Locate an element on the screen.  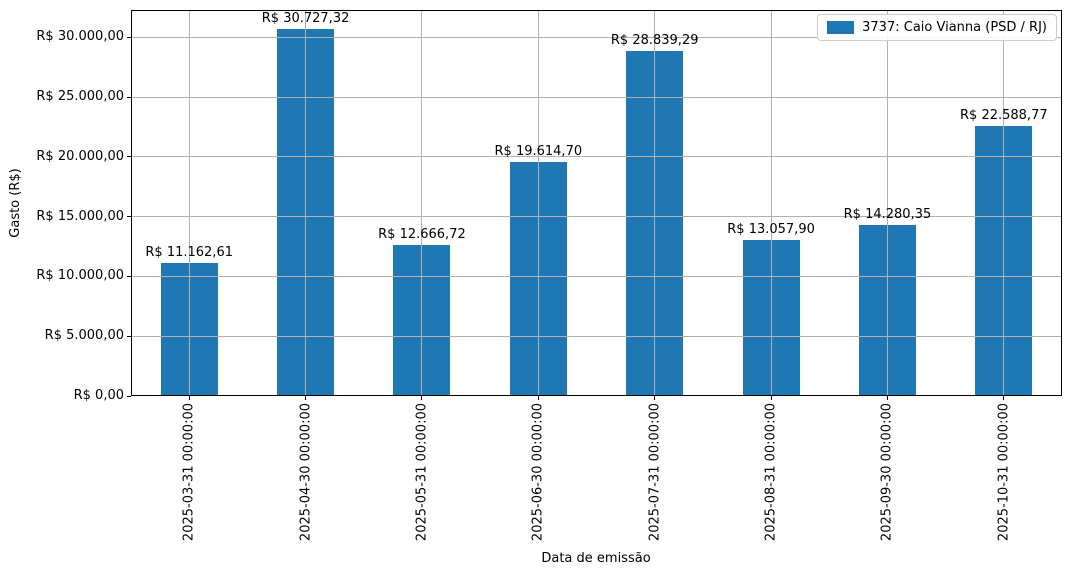
bar-value-label: R$ 28.839,29 is located at coordinates (654, 41).